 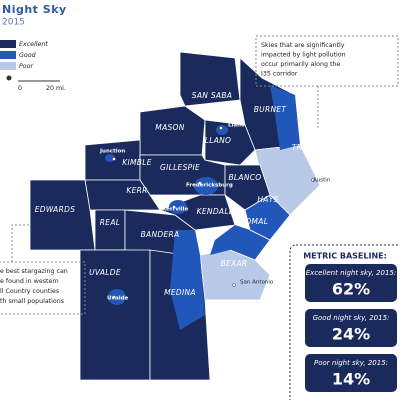 I want to click on annotation-line: e best stargazing can, so click(x=34, y=271).